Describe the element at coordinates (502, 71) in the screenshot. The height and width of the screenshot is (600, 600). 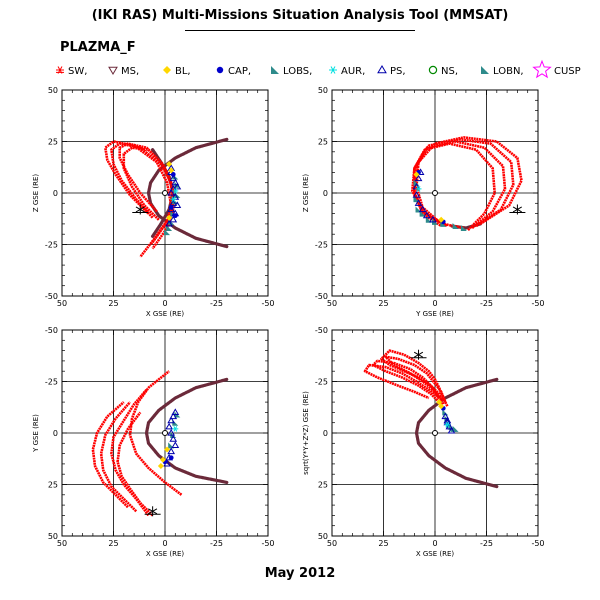
I see `legend-item-lobn: LOBN,` at that location.